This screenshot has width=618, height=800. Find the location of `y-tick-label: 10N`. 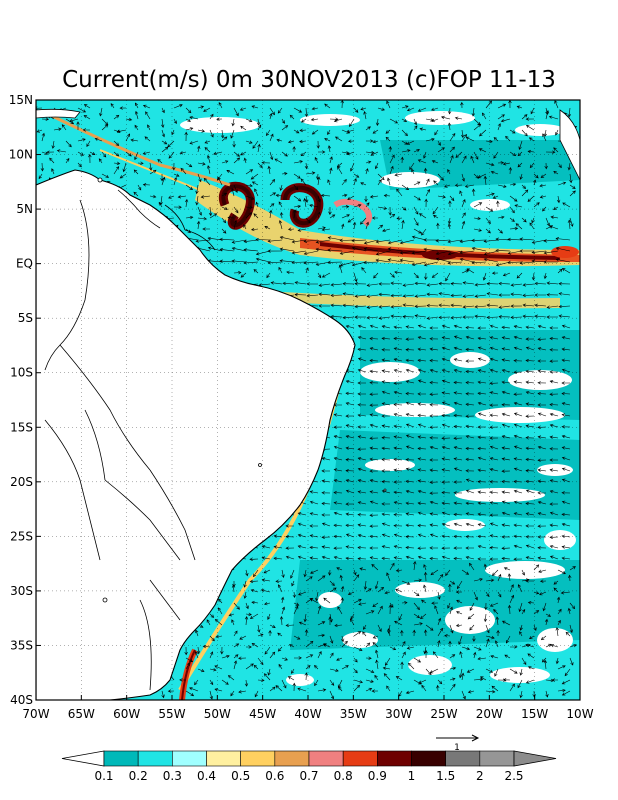

y-tick-label: 10N is located at coordinates (21, 155).